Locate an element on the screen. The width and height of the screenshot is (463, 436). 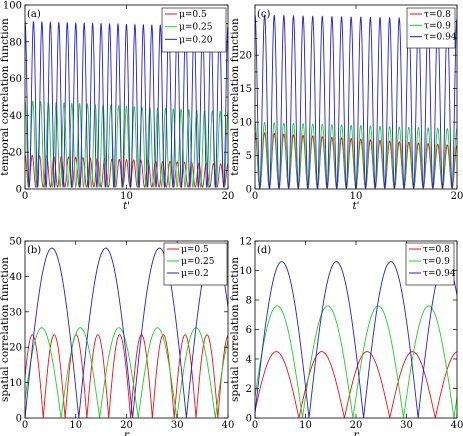
y-tick-label: 5 is located at coordinates (249, 156).